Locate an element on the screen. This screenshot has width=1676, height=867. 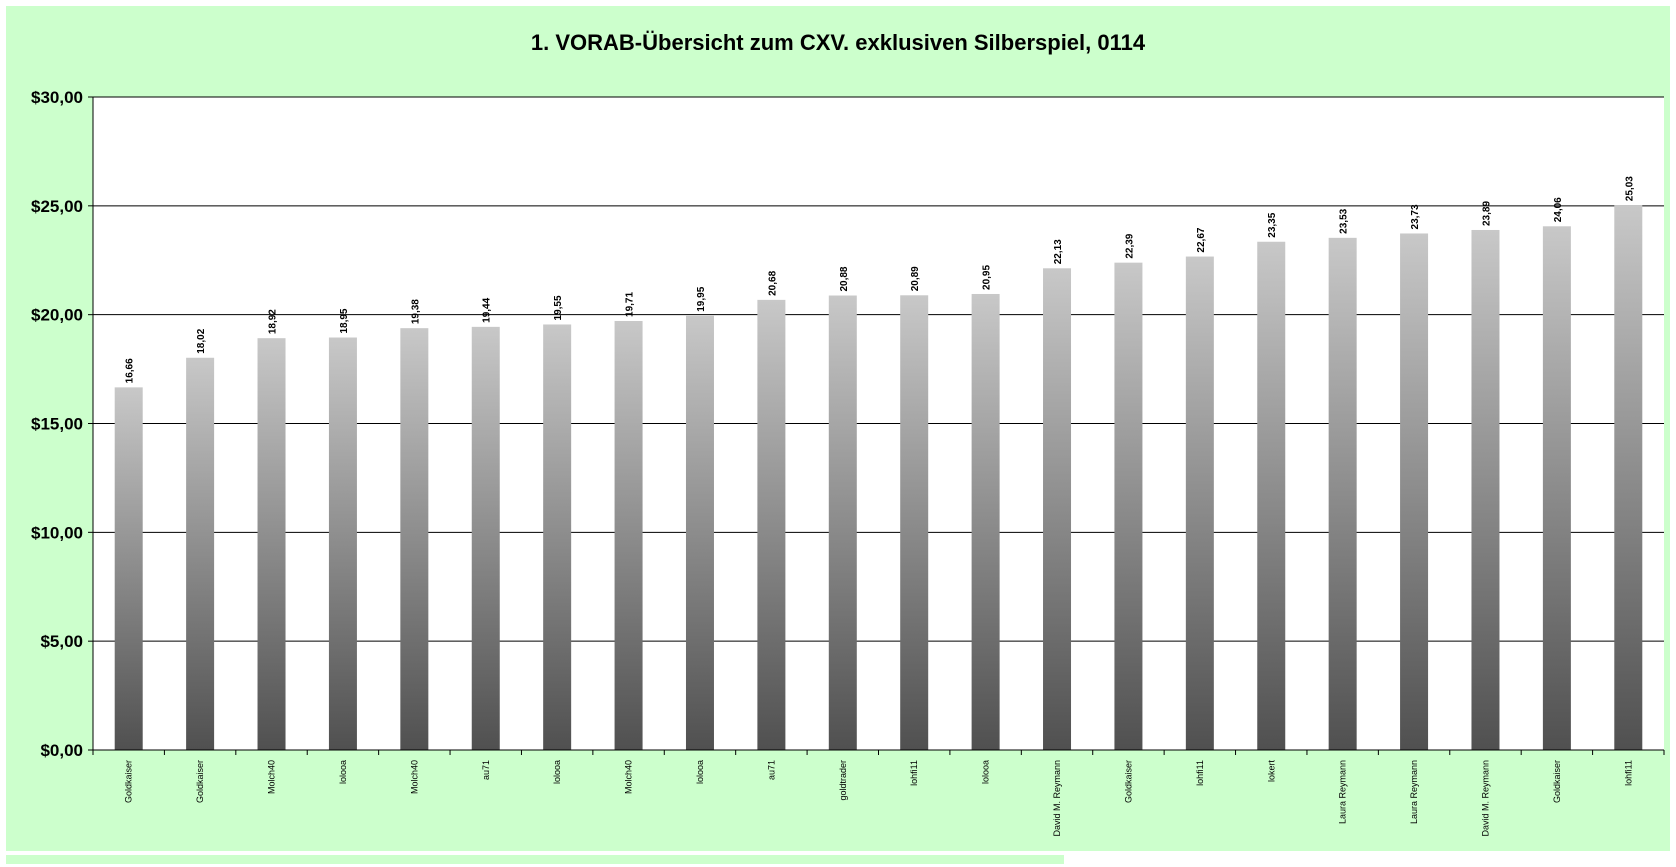
y-tick-label: $15,00 is located at coordinates (57, 424).